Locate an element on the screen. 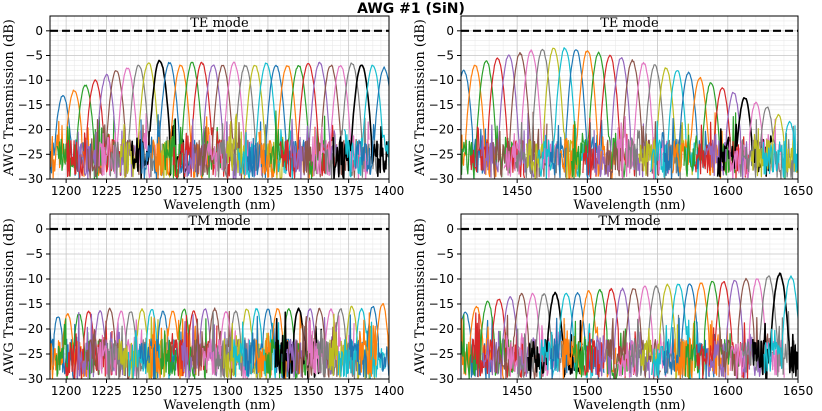  panel-title: TE mode is located at coordinates (629, 23).